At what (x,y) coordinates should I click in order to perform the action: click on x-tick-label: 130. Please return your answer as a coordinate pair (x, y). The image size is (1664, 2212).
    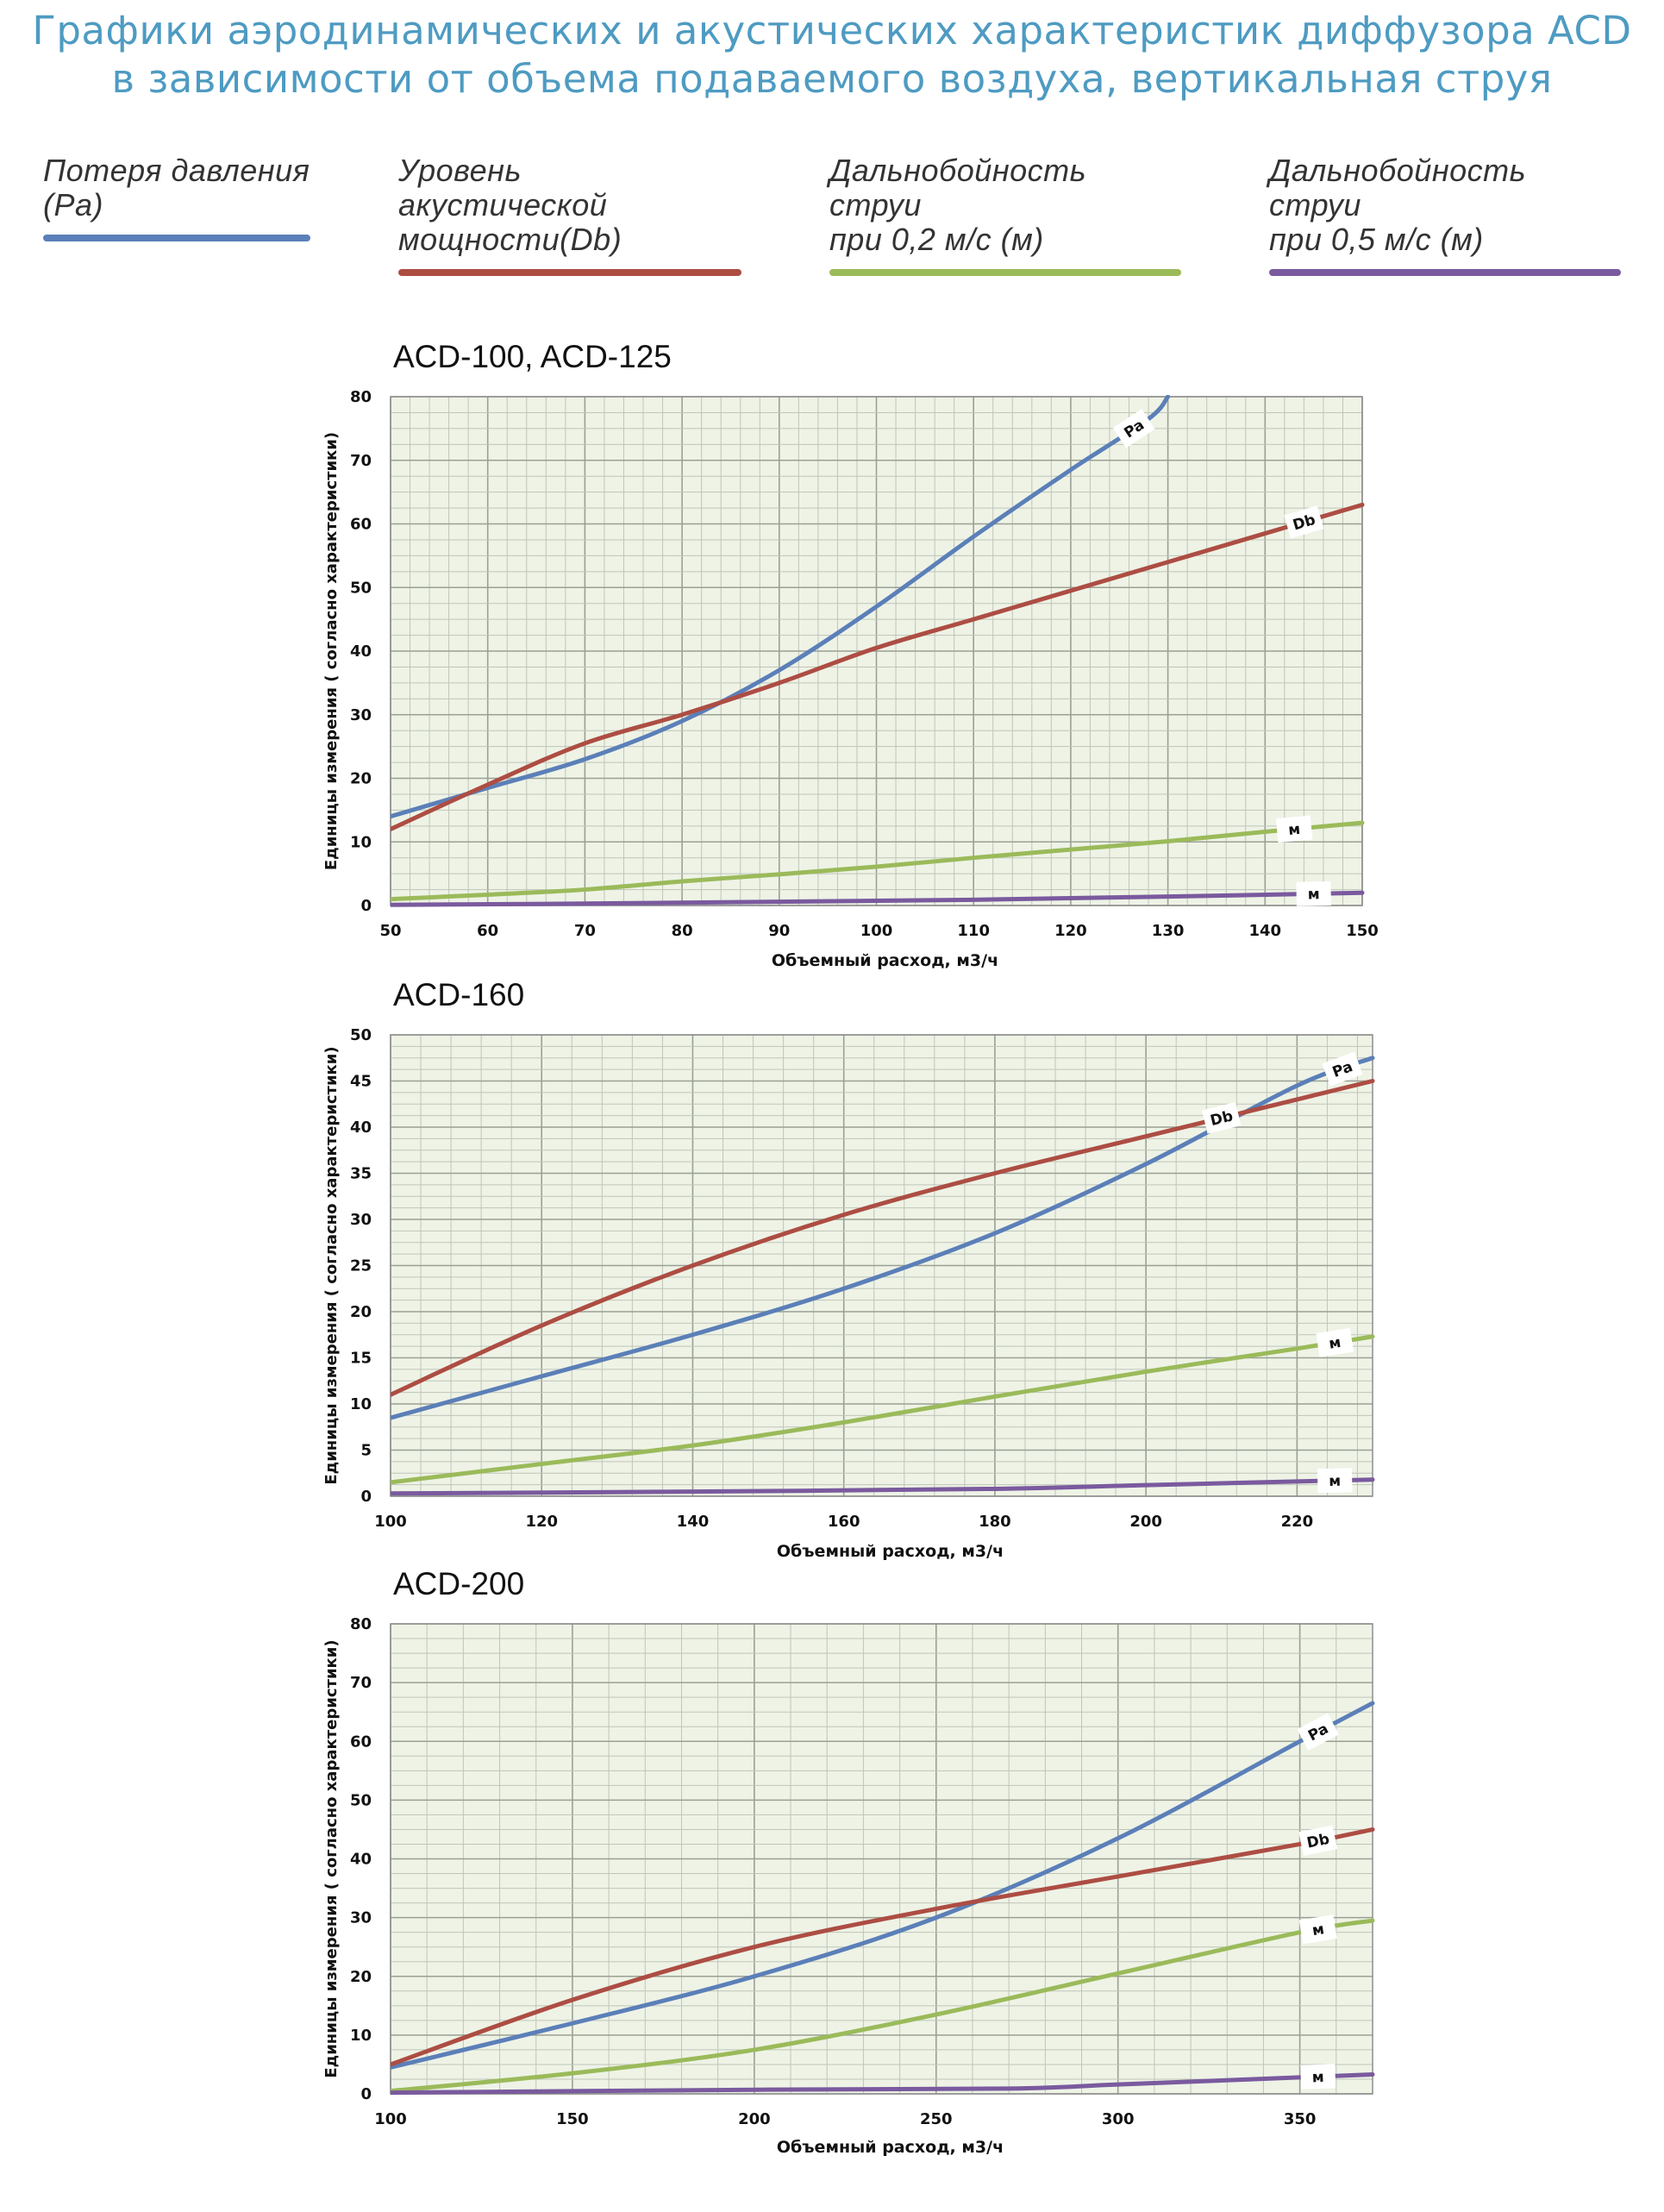
    Looking at the image, I should click on (1168, 931).